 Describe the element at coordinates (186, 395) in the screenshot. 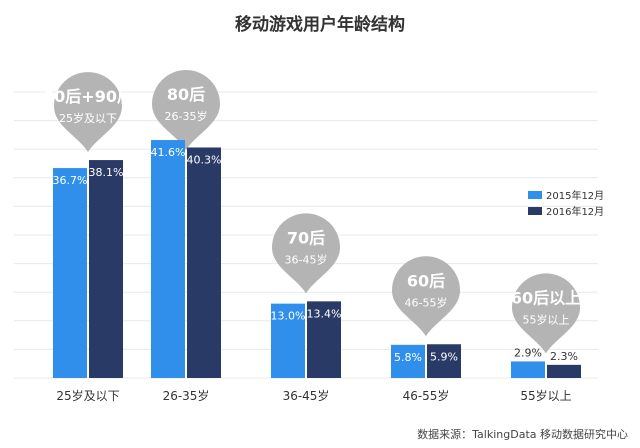

I see `x-tick-label: 26-35岁` at that location.